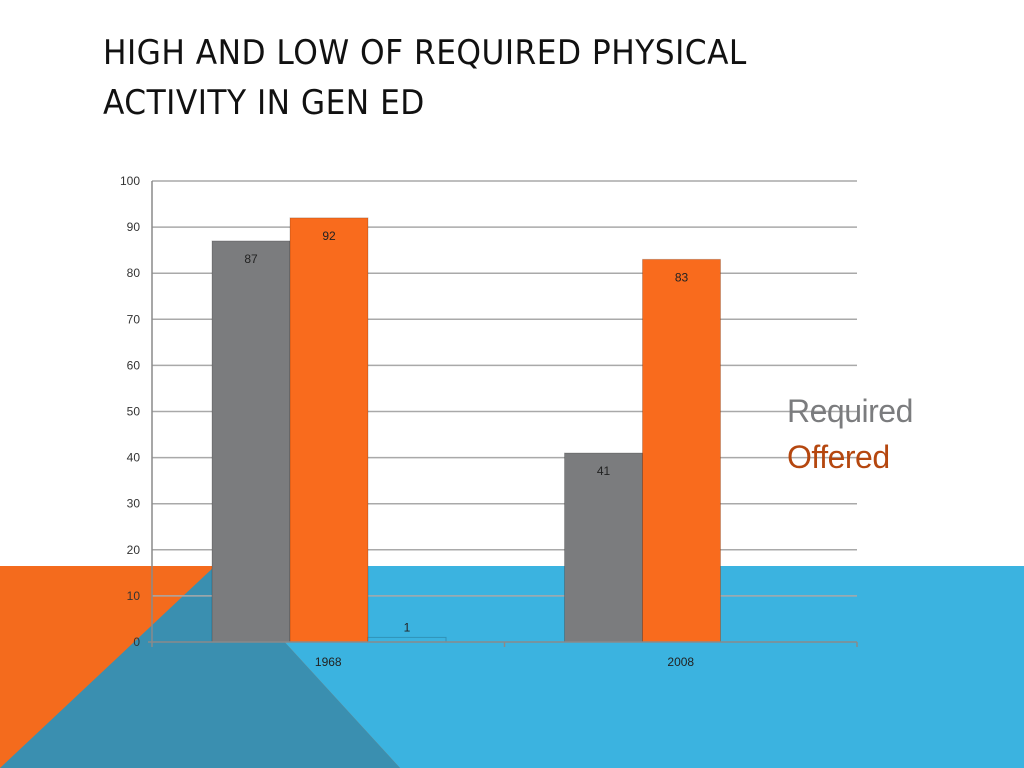  What do you see at coordinates (264, 103) in the screenshot?
I see `slide-title-line-2: ACTIVITY IN GEN ED` at bounding box center [264, 103].